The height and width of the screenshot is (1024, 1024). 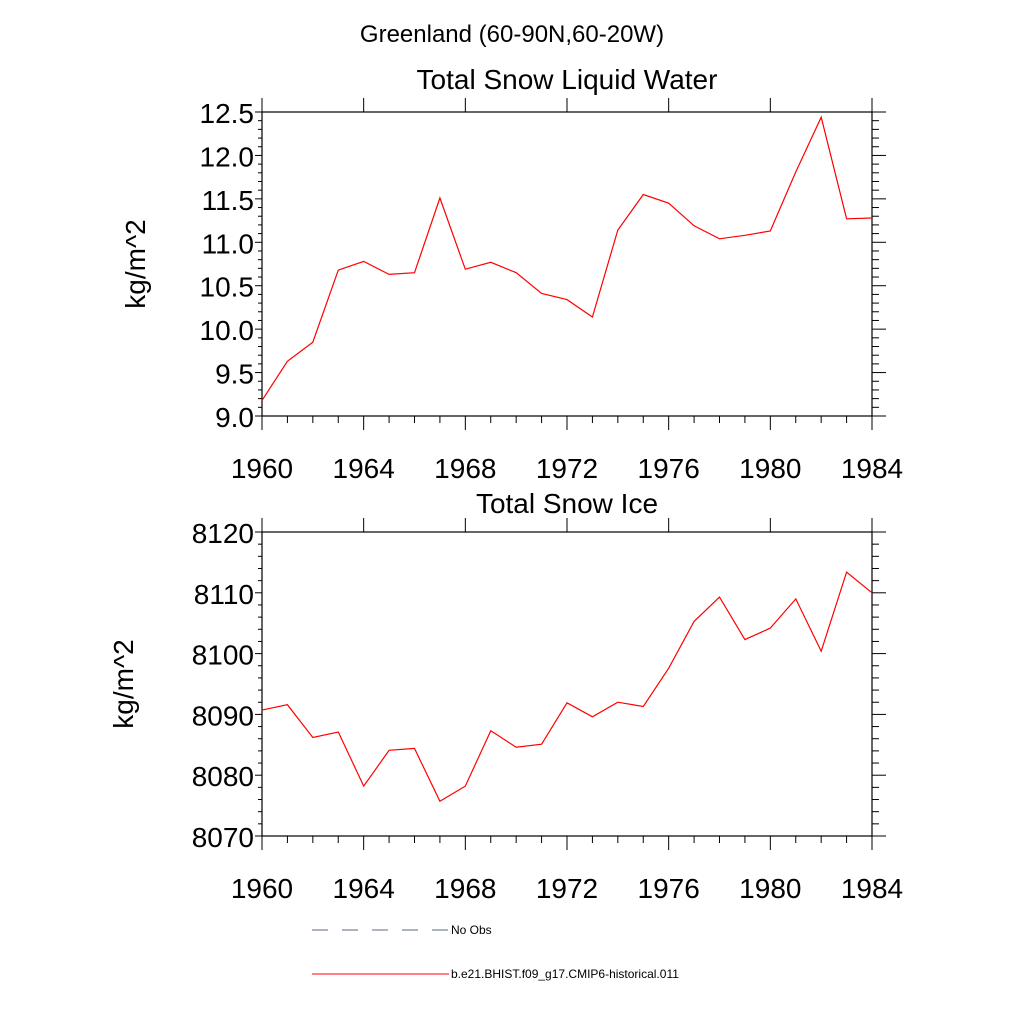 What do you see at coordinates (234, 374) in the screenshot?
I see `y-tick-label: 9.5` at bounding box center [234, 374].